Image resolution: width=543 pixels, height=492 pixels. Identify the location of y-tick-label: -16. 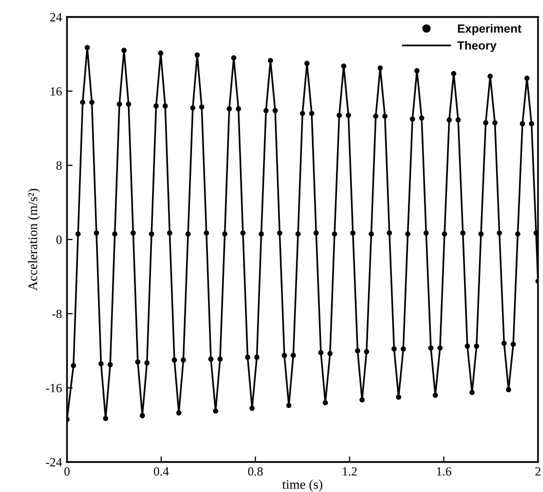
(54, 388).